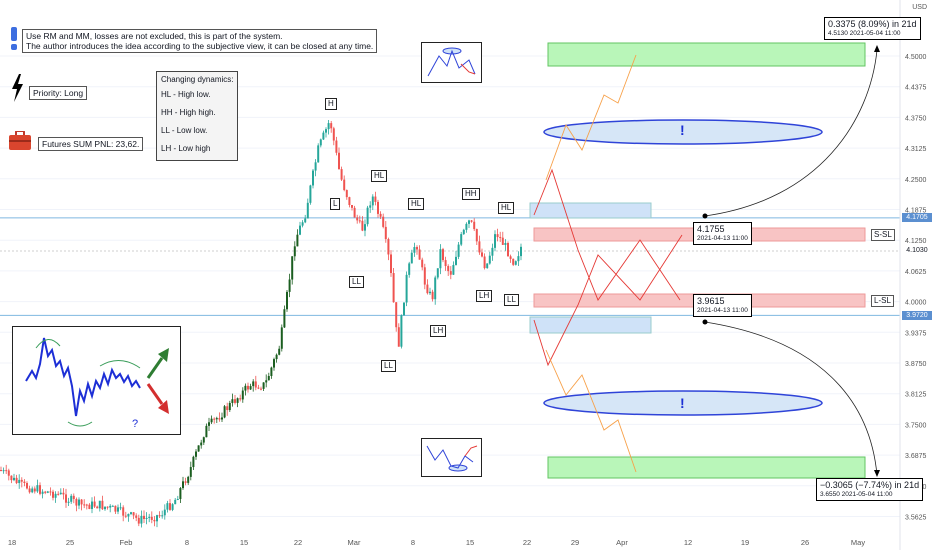 The image size is (932, 550). I want to click on x-tick-label: 12, so click(688, 542).